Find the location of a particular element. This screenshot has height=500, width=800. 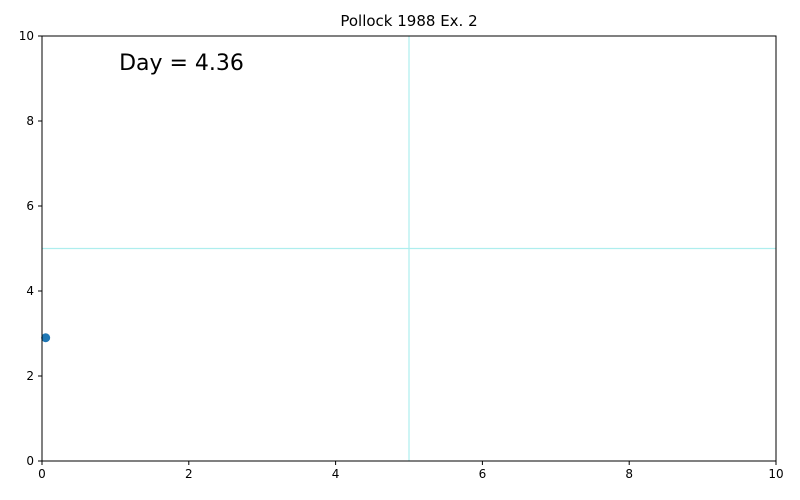

x-tick-label: 2 is located at coordinates (189, 474).